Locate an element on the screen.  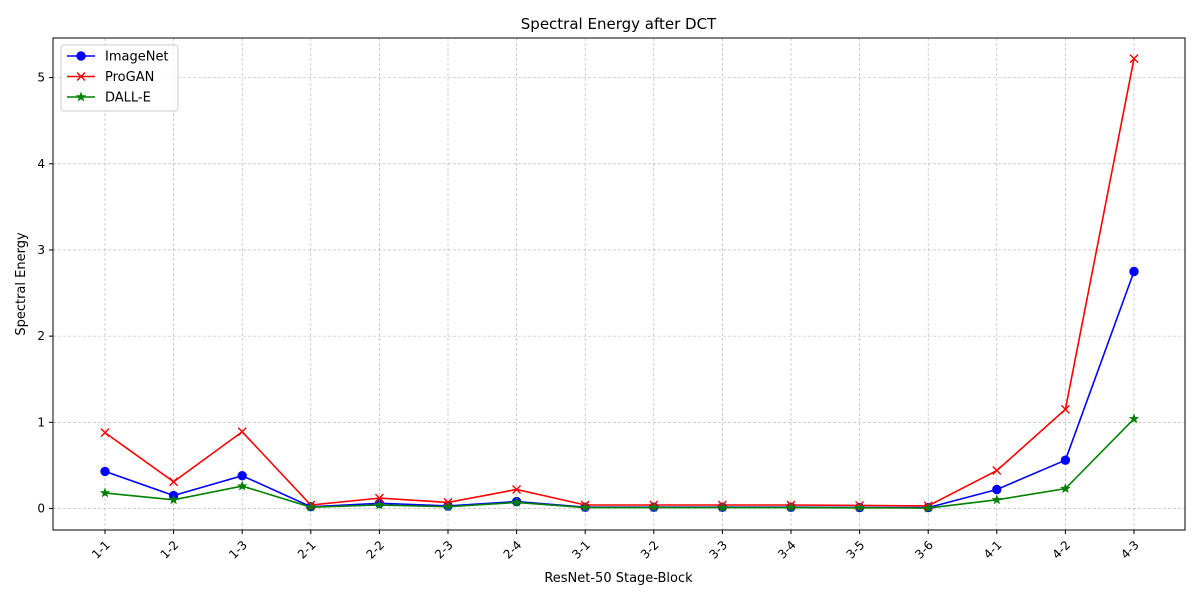
legend-entry-imagenet: ImageNet is located at coordinates (118, 57).